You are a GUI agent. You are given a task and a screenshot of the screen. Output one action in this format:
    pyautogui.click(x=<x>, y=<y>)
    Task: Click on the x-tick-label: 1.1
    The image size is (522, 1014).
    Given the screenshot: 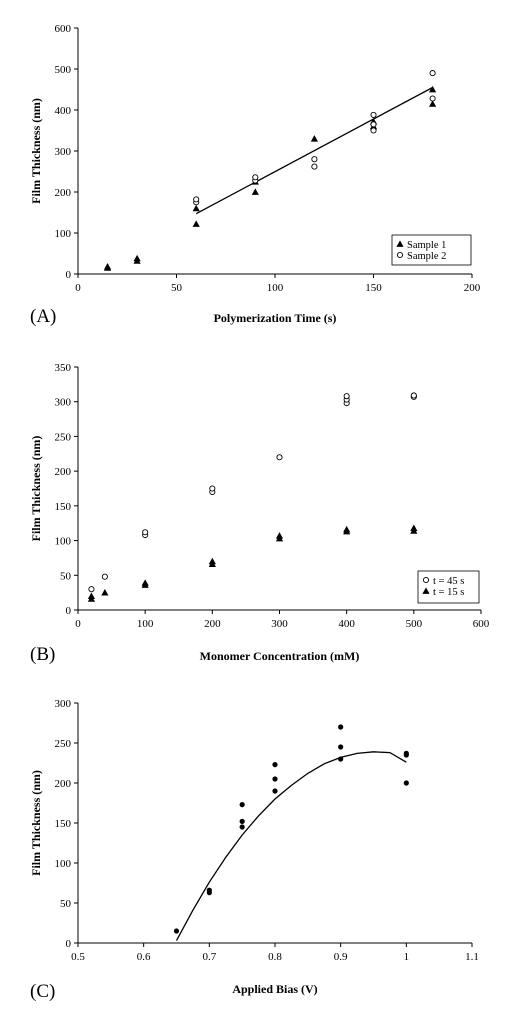 What is the action you would take?
    pyautogui.click(x=472, y=957)
    